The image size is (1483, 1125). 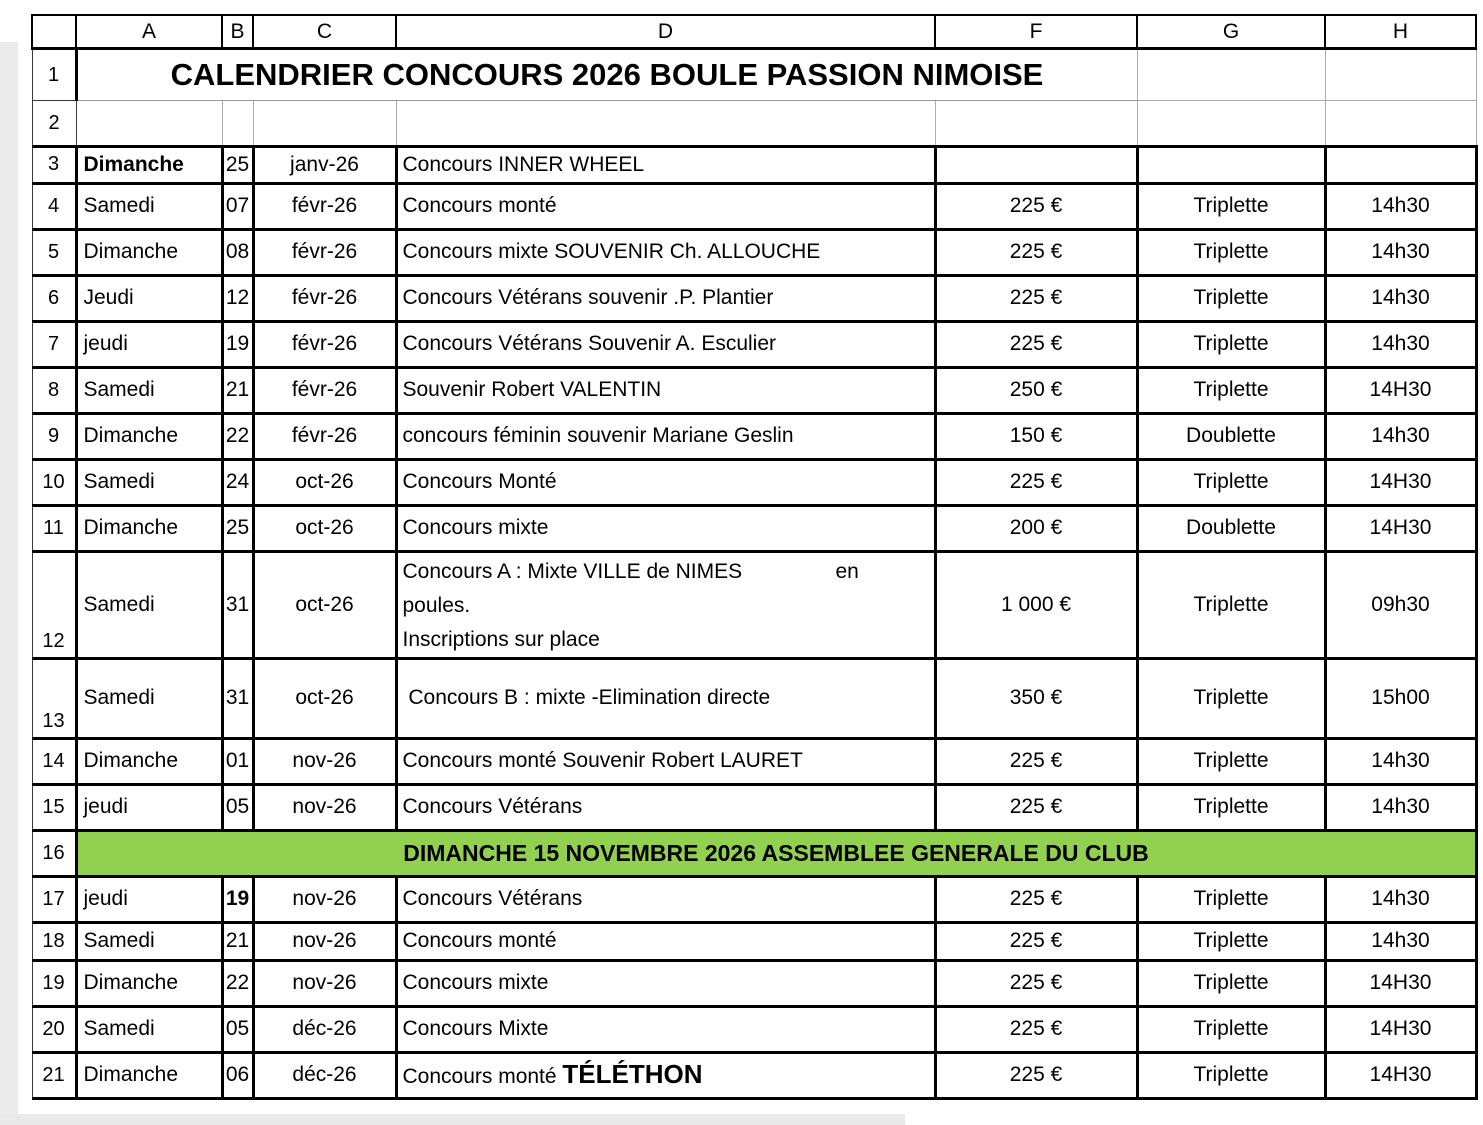 I want to click on cell-daynum: 07, so click(x=237, y=206).